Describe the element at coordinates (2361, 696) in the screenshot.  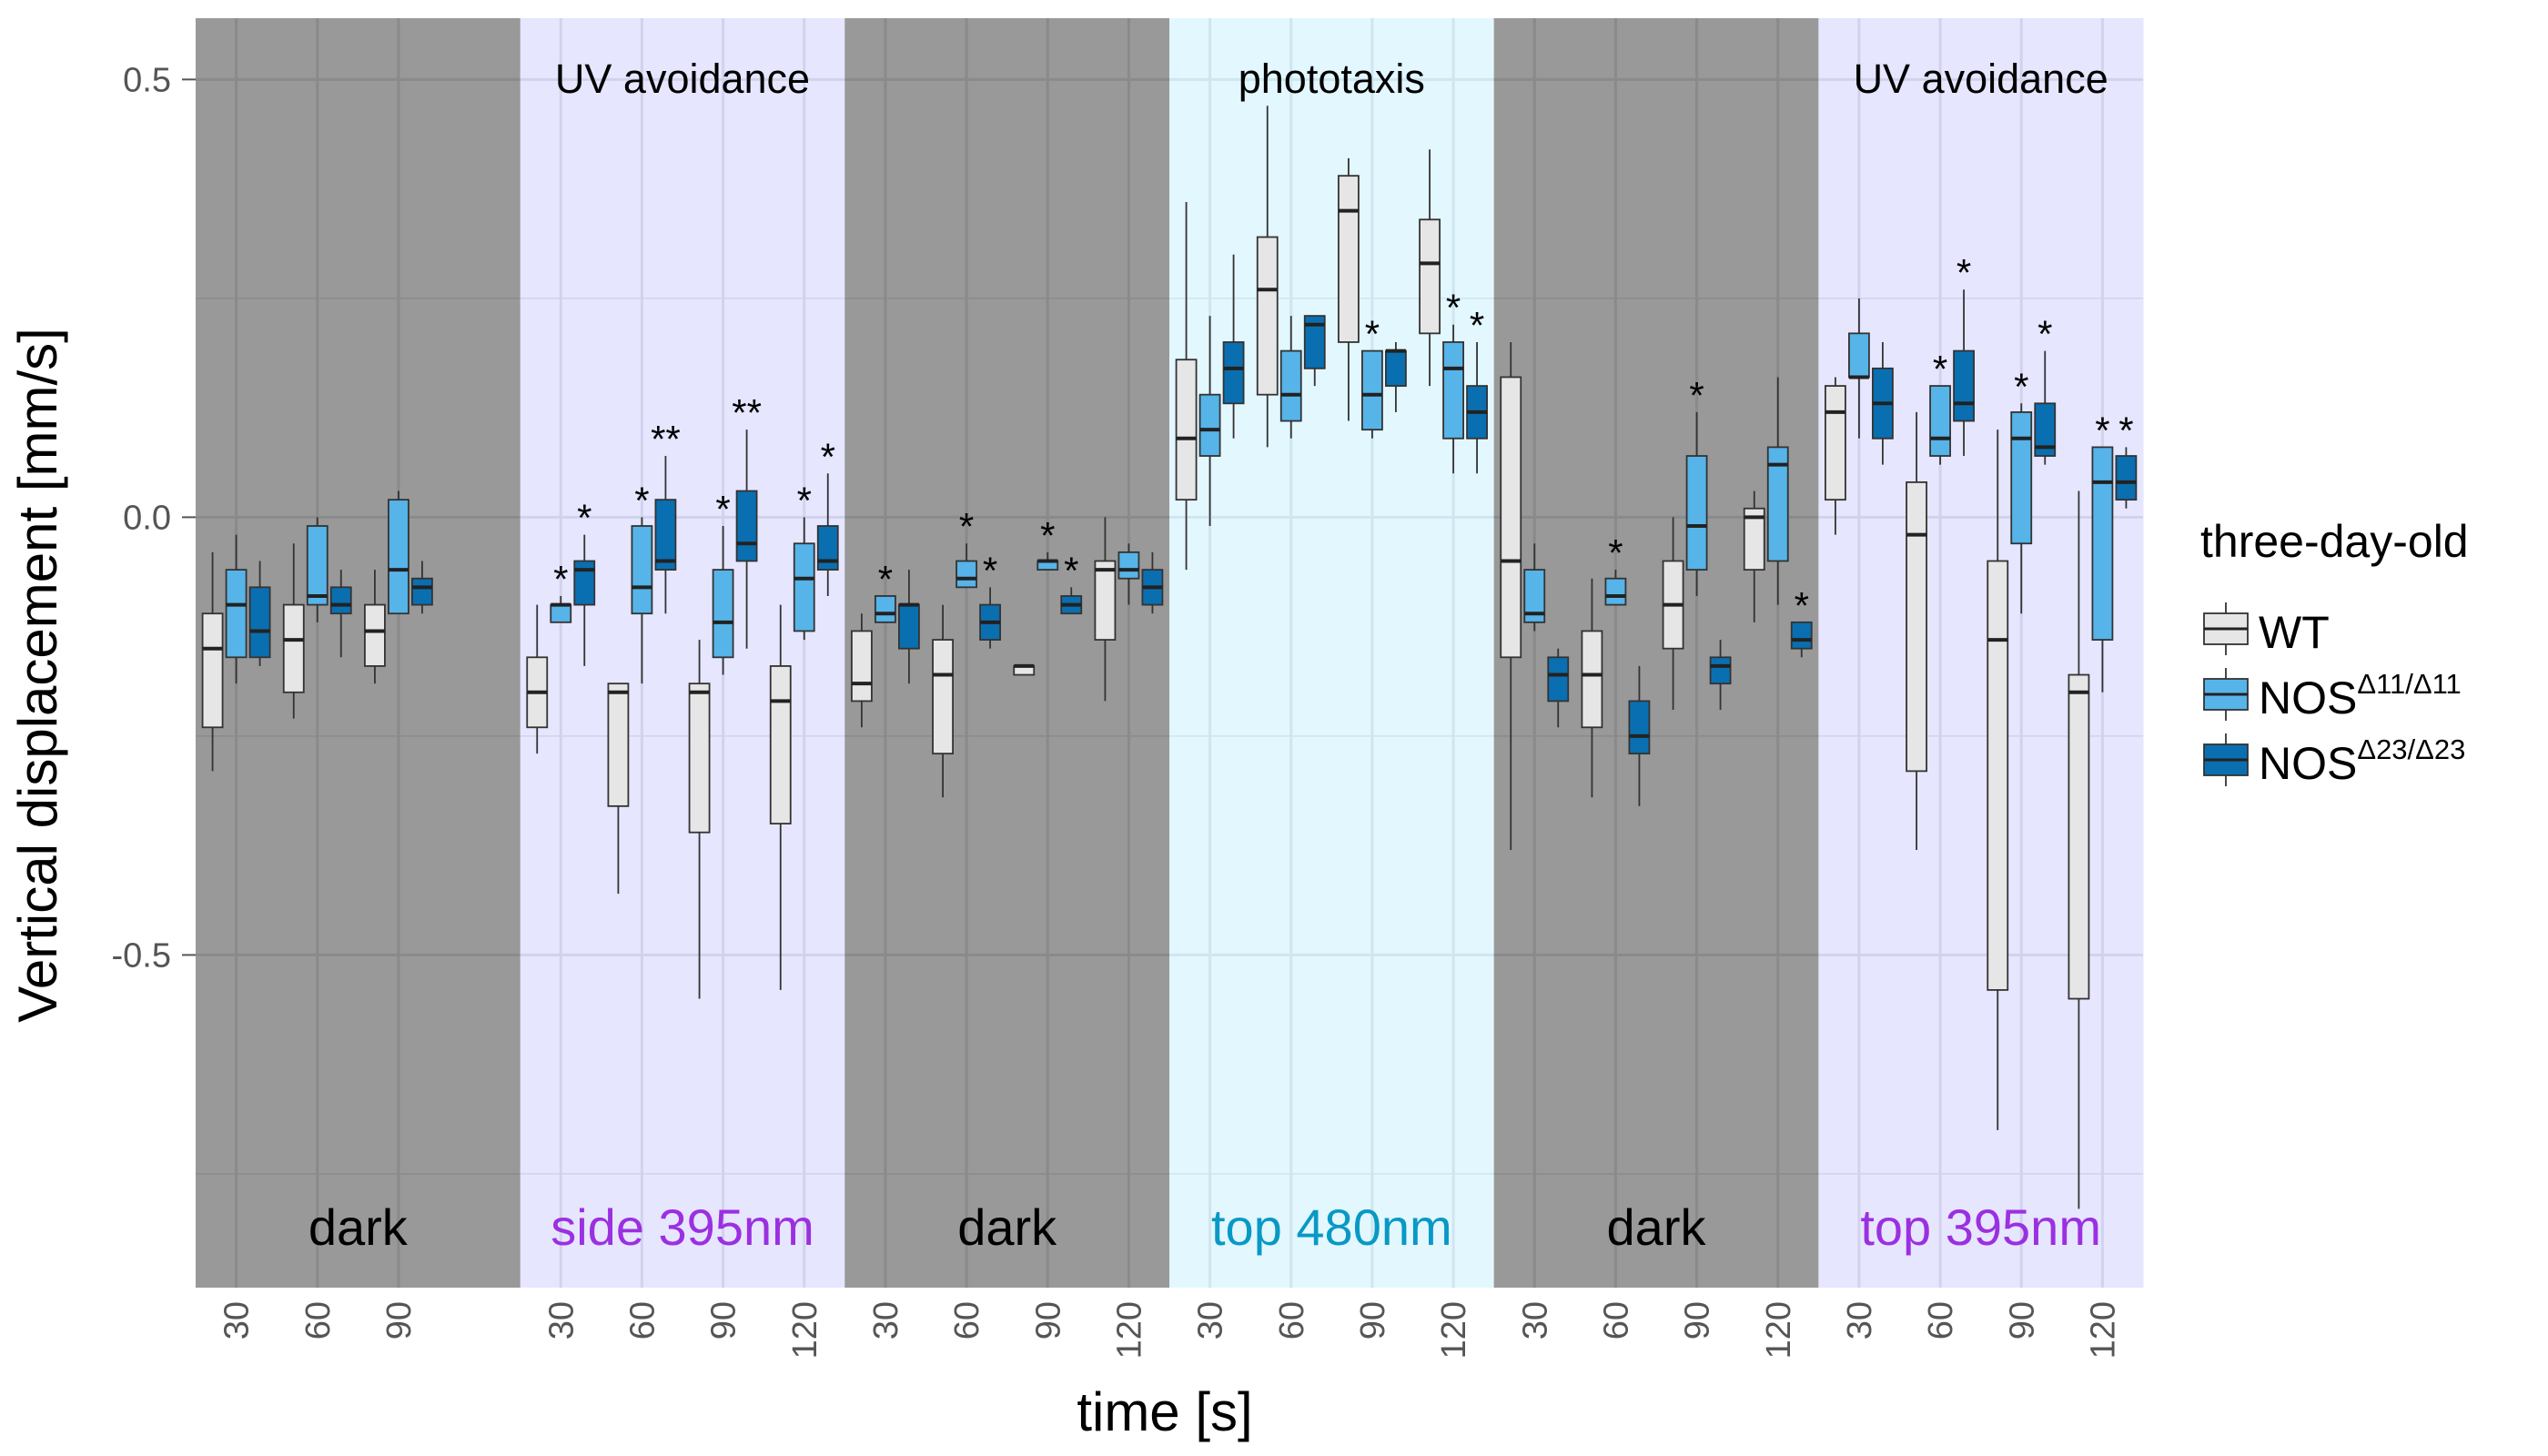
I see `legend-entry-label: NOSΔ11/Δ11` at that location.